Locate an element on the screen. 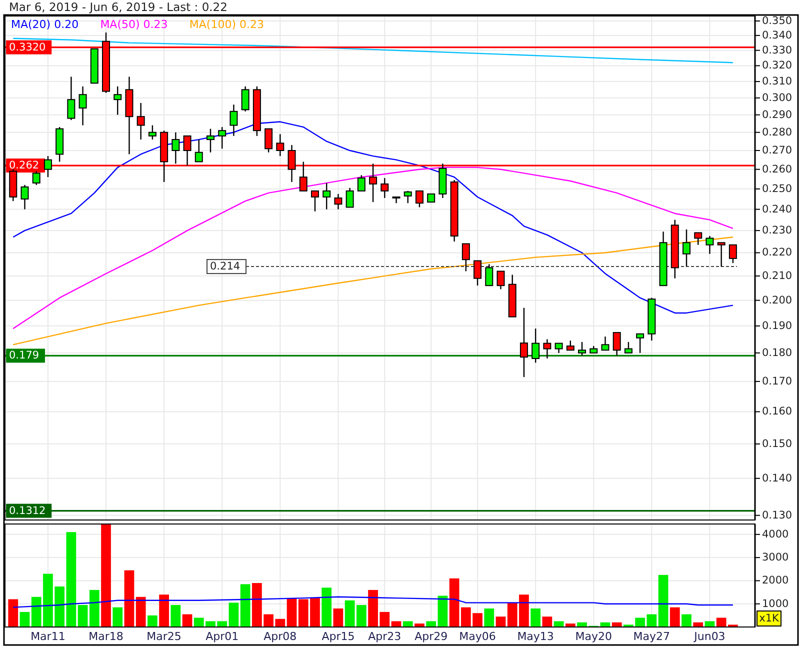  y-tick-label: 0.290 is located at coordinates (777, 114).